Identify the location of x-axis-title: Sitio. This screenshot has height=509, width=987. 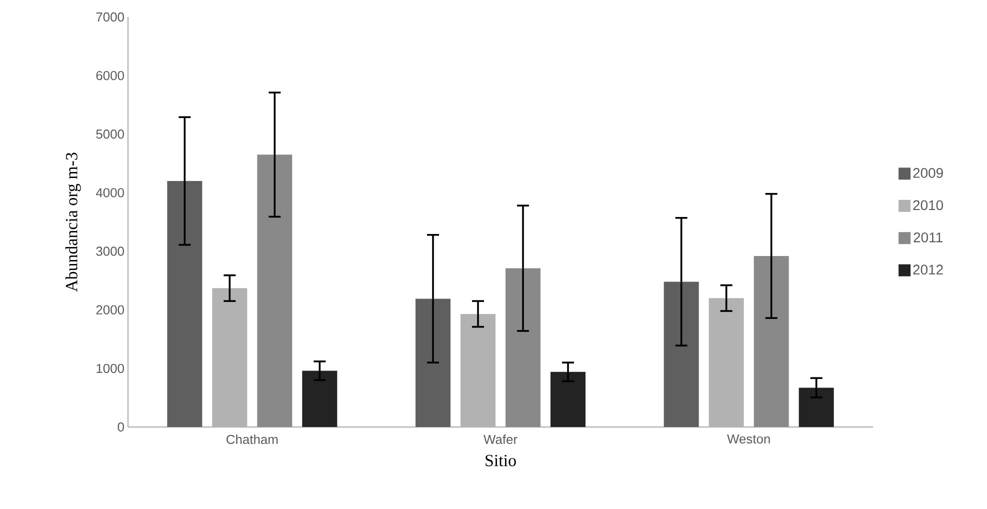
(501, 460).